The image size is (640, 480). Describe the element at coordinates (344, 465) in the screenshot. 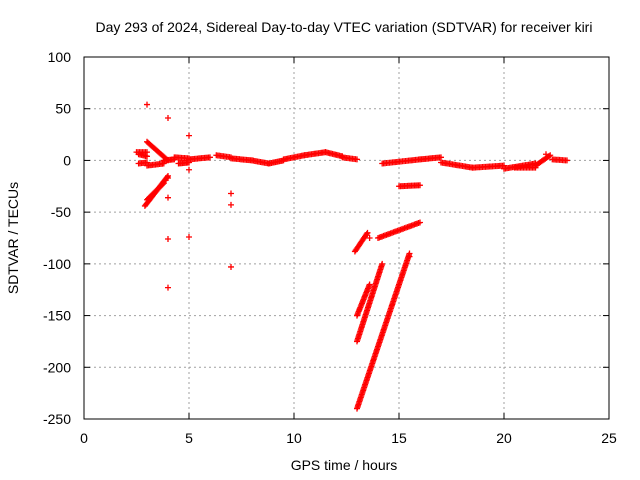

I see `x-axis-label: GPS time / hours` at that location.